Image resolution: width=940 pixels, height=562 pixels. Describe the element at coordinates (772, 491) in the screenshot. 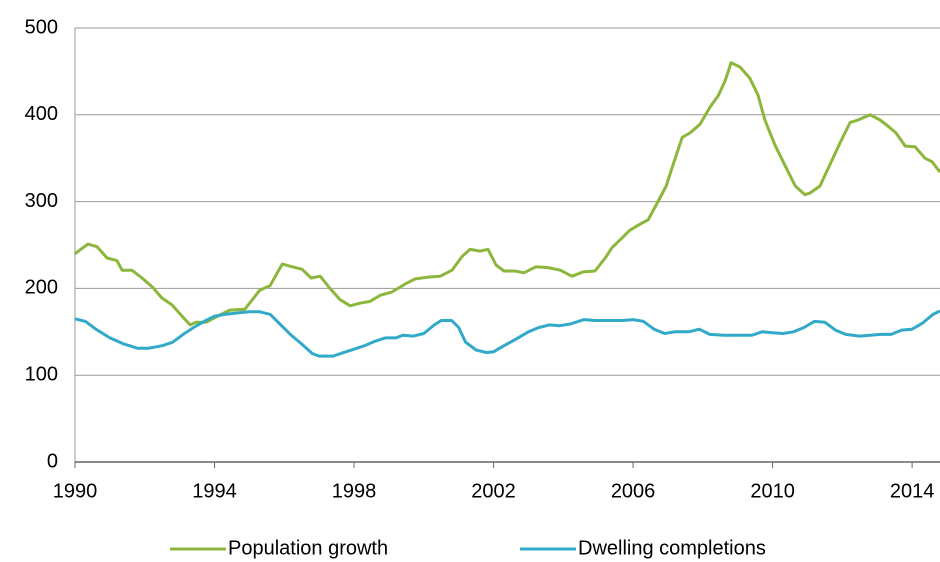

I see `x-tick-label: 2010` at that location.